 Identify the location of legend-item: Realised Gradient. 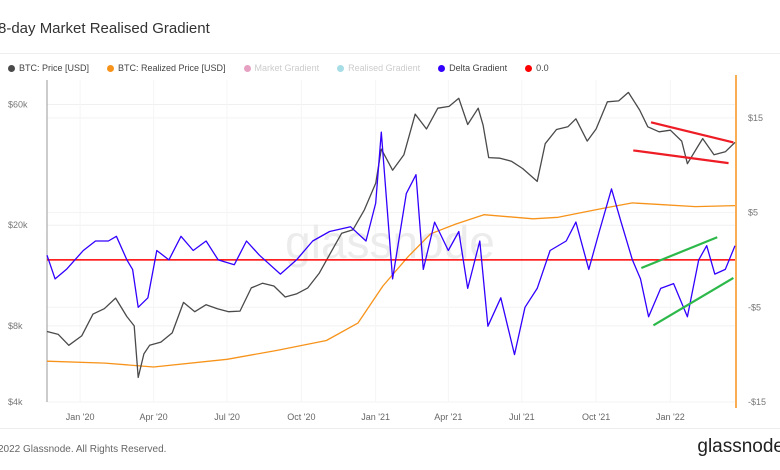
(378, 68).